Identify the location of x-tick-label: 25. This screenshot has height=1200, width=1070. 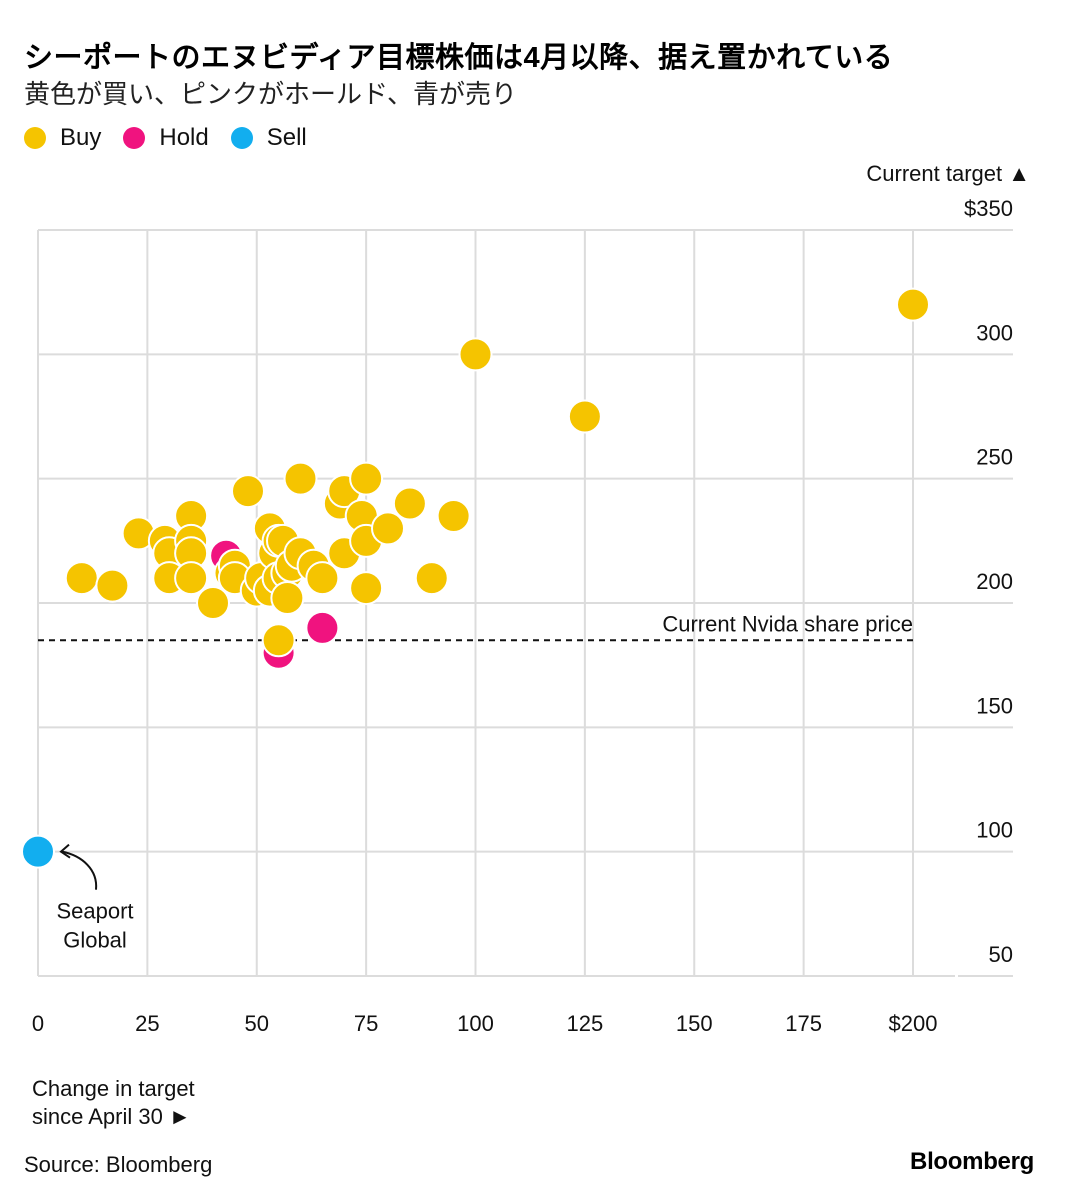
(147, 1023).